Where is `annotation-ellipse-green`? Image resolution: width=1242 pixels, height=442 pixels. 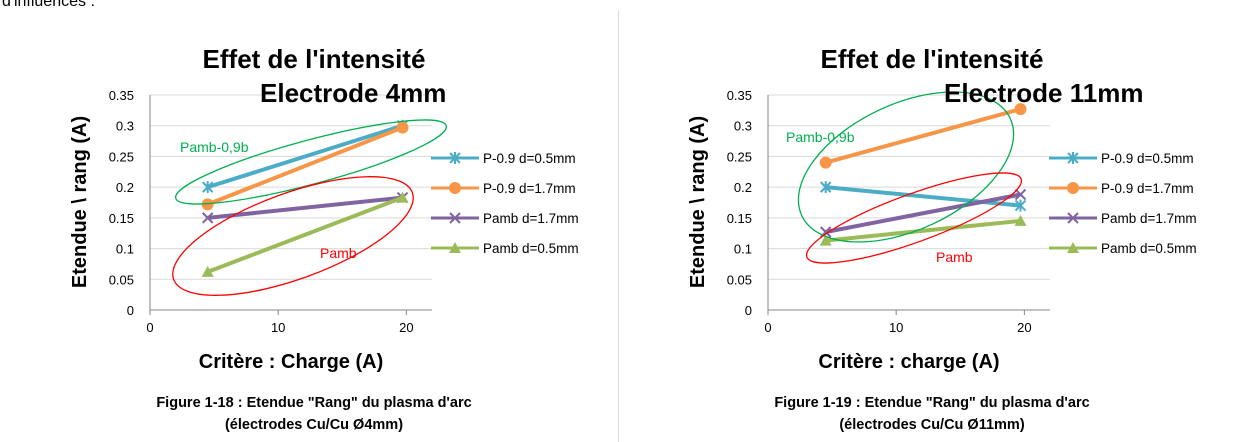
annotation-ellipse-green is located at coordinates (906, 167).